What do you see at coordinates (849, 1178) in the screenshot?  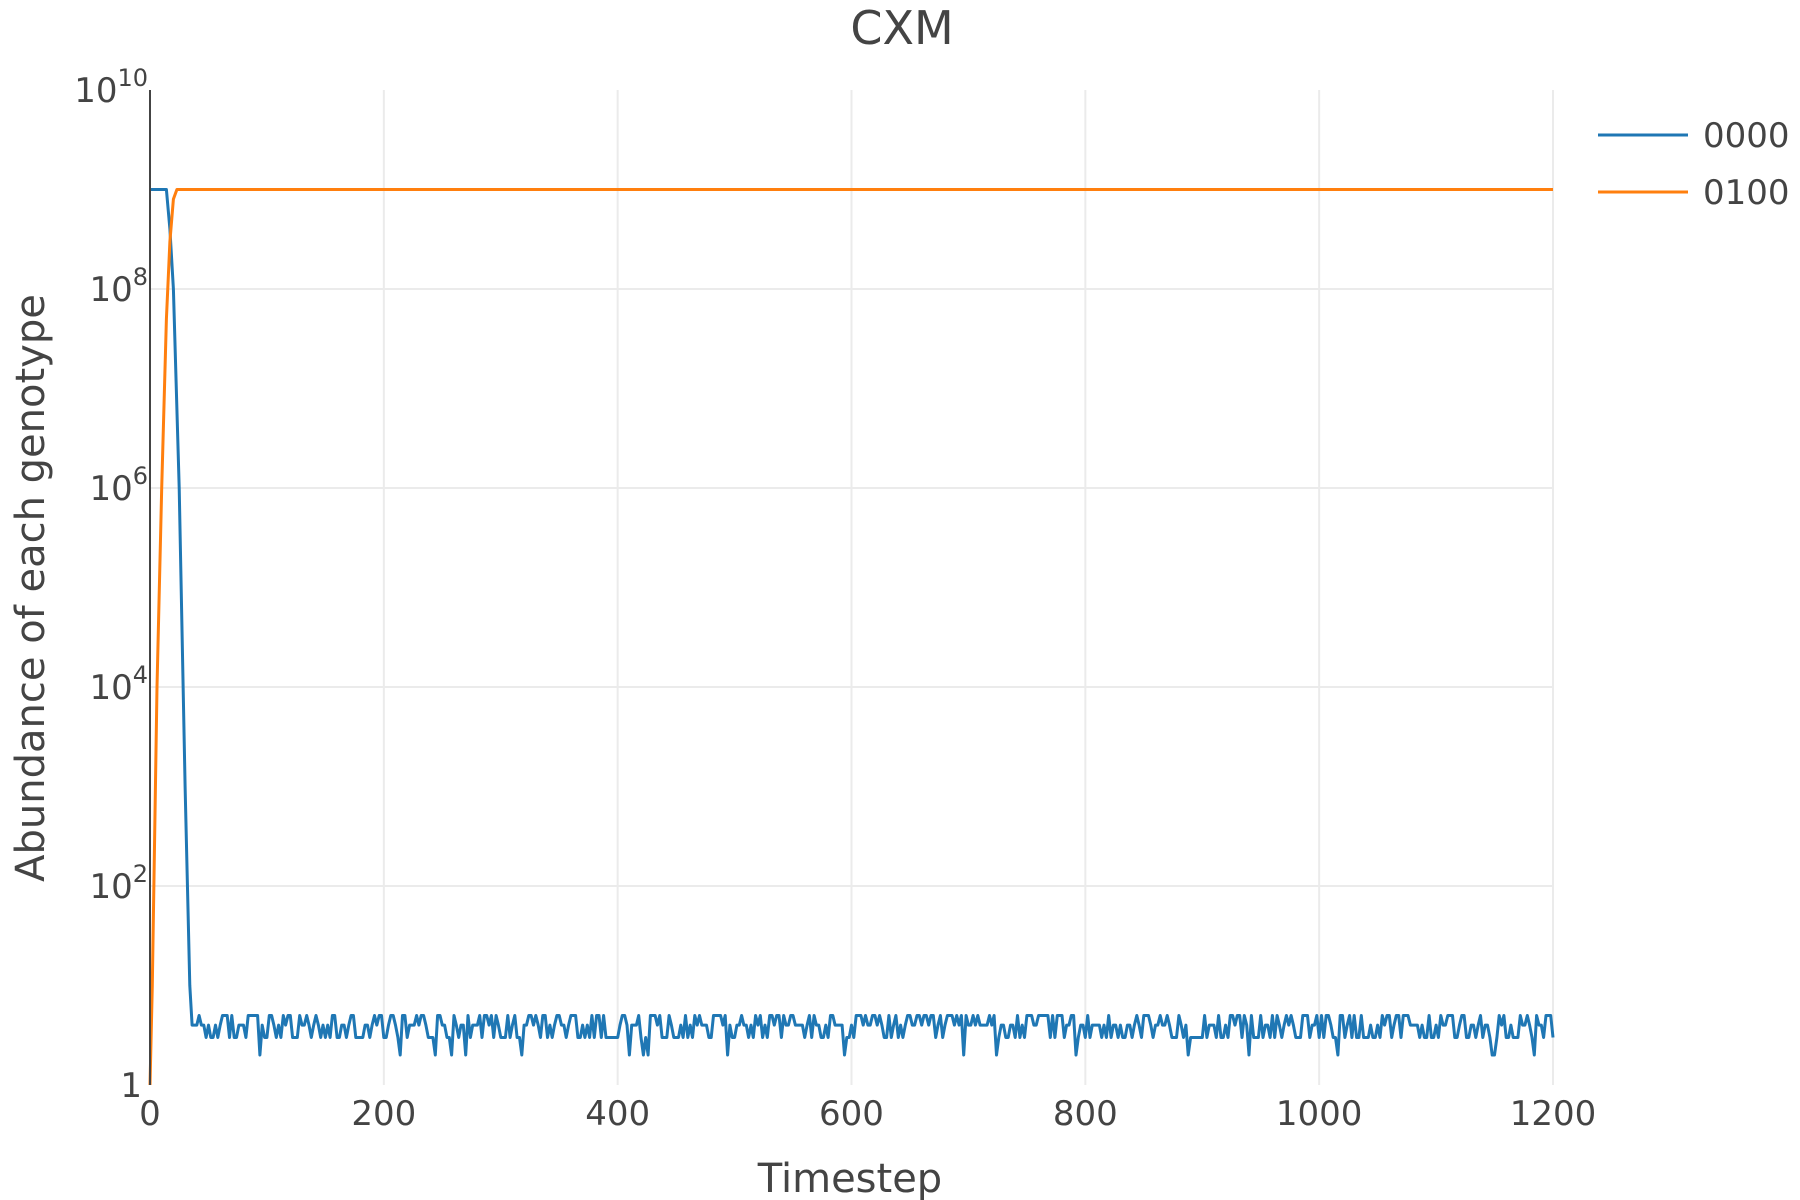 I see `x-axis-title: Timestep` at bounding box center [849, 1178].